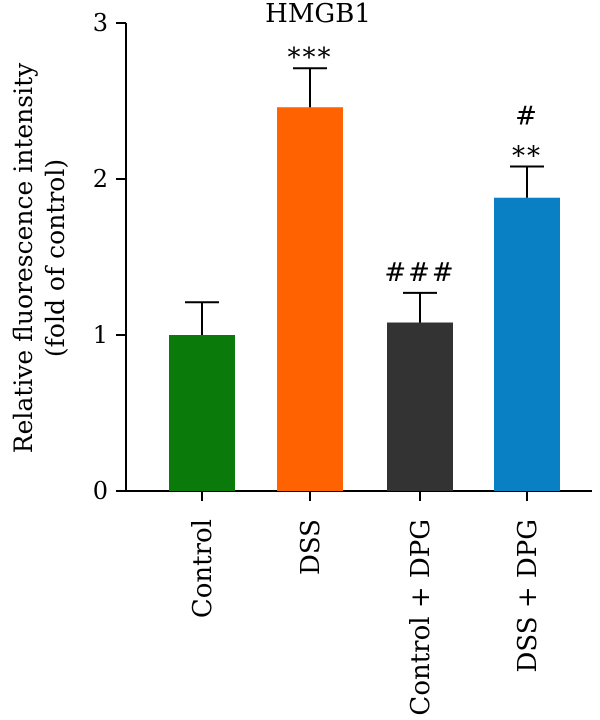 The width and height of the screenshot is (600, 720). Describe the element at coordinates (55, 258) in the screenshot. I see `y-axis-title-line2: (fold of control)` at that location.